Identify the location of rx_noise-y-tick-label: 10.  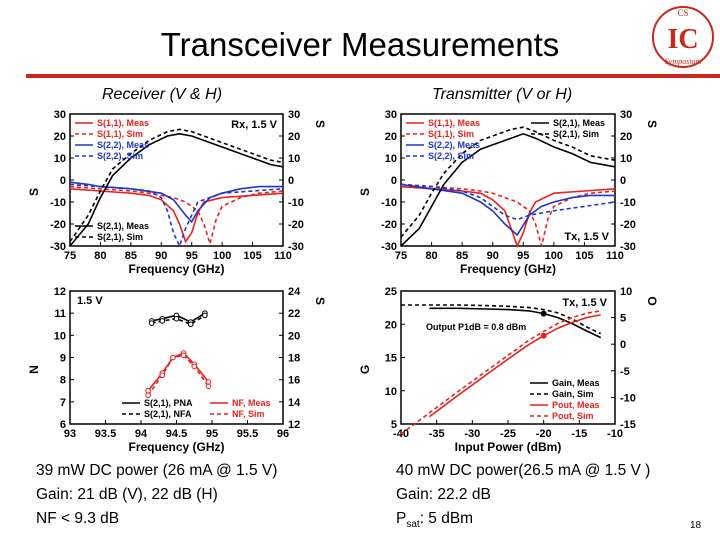
(60, 336).